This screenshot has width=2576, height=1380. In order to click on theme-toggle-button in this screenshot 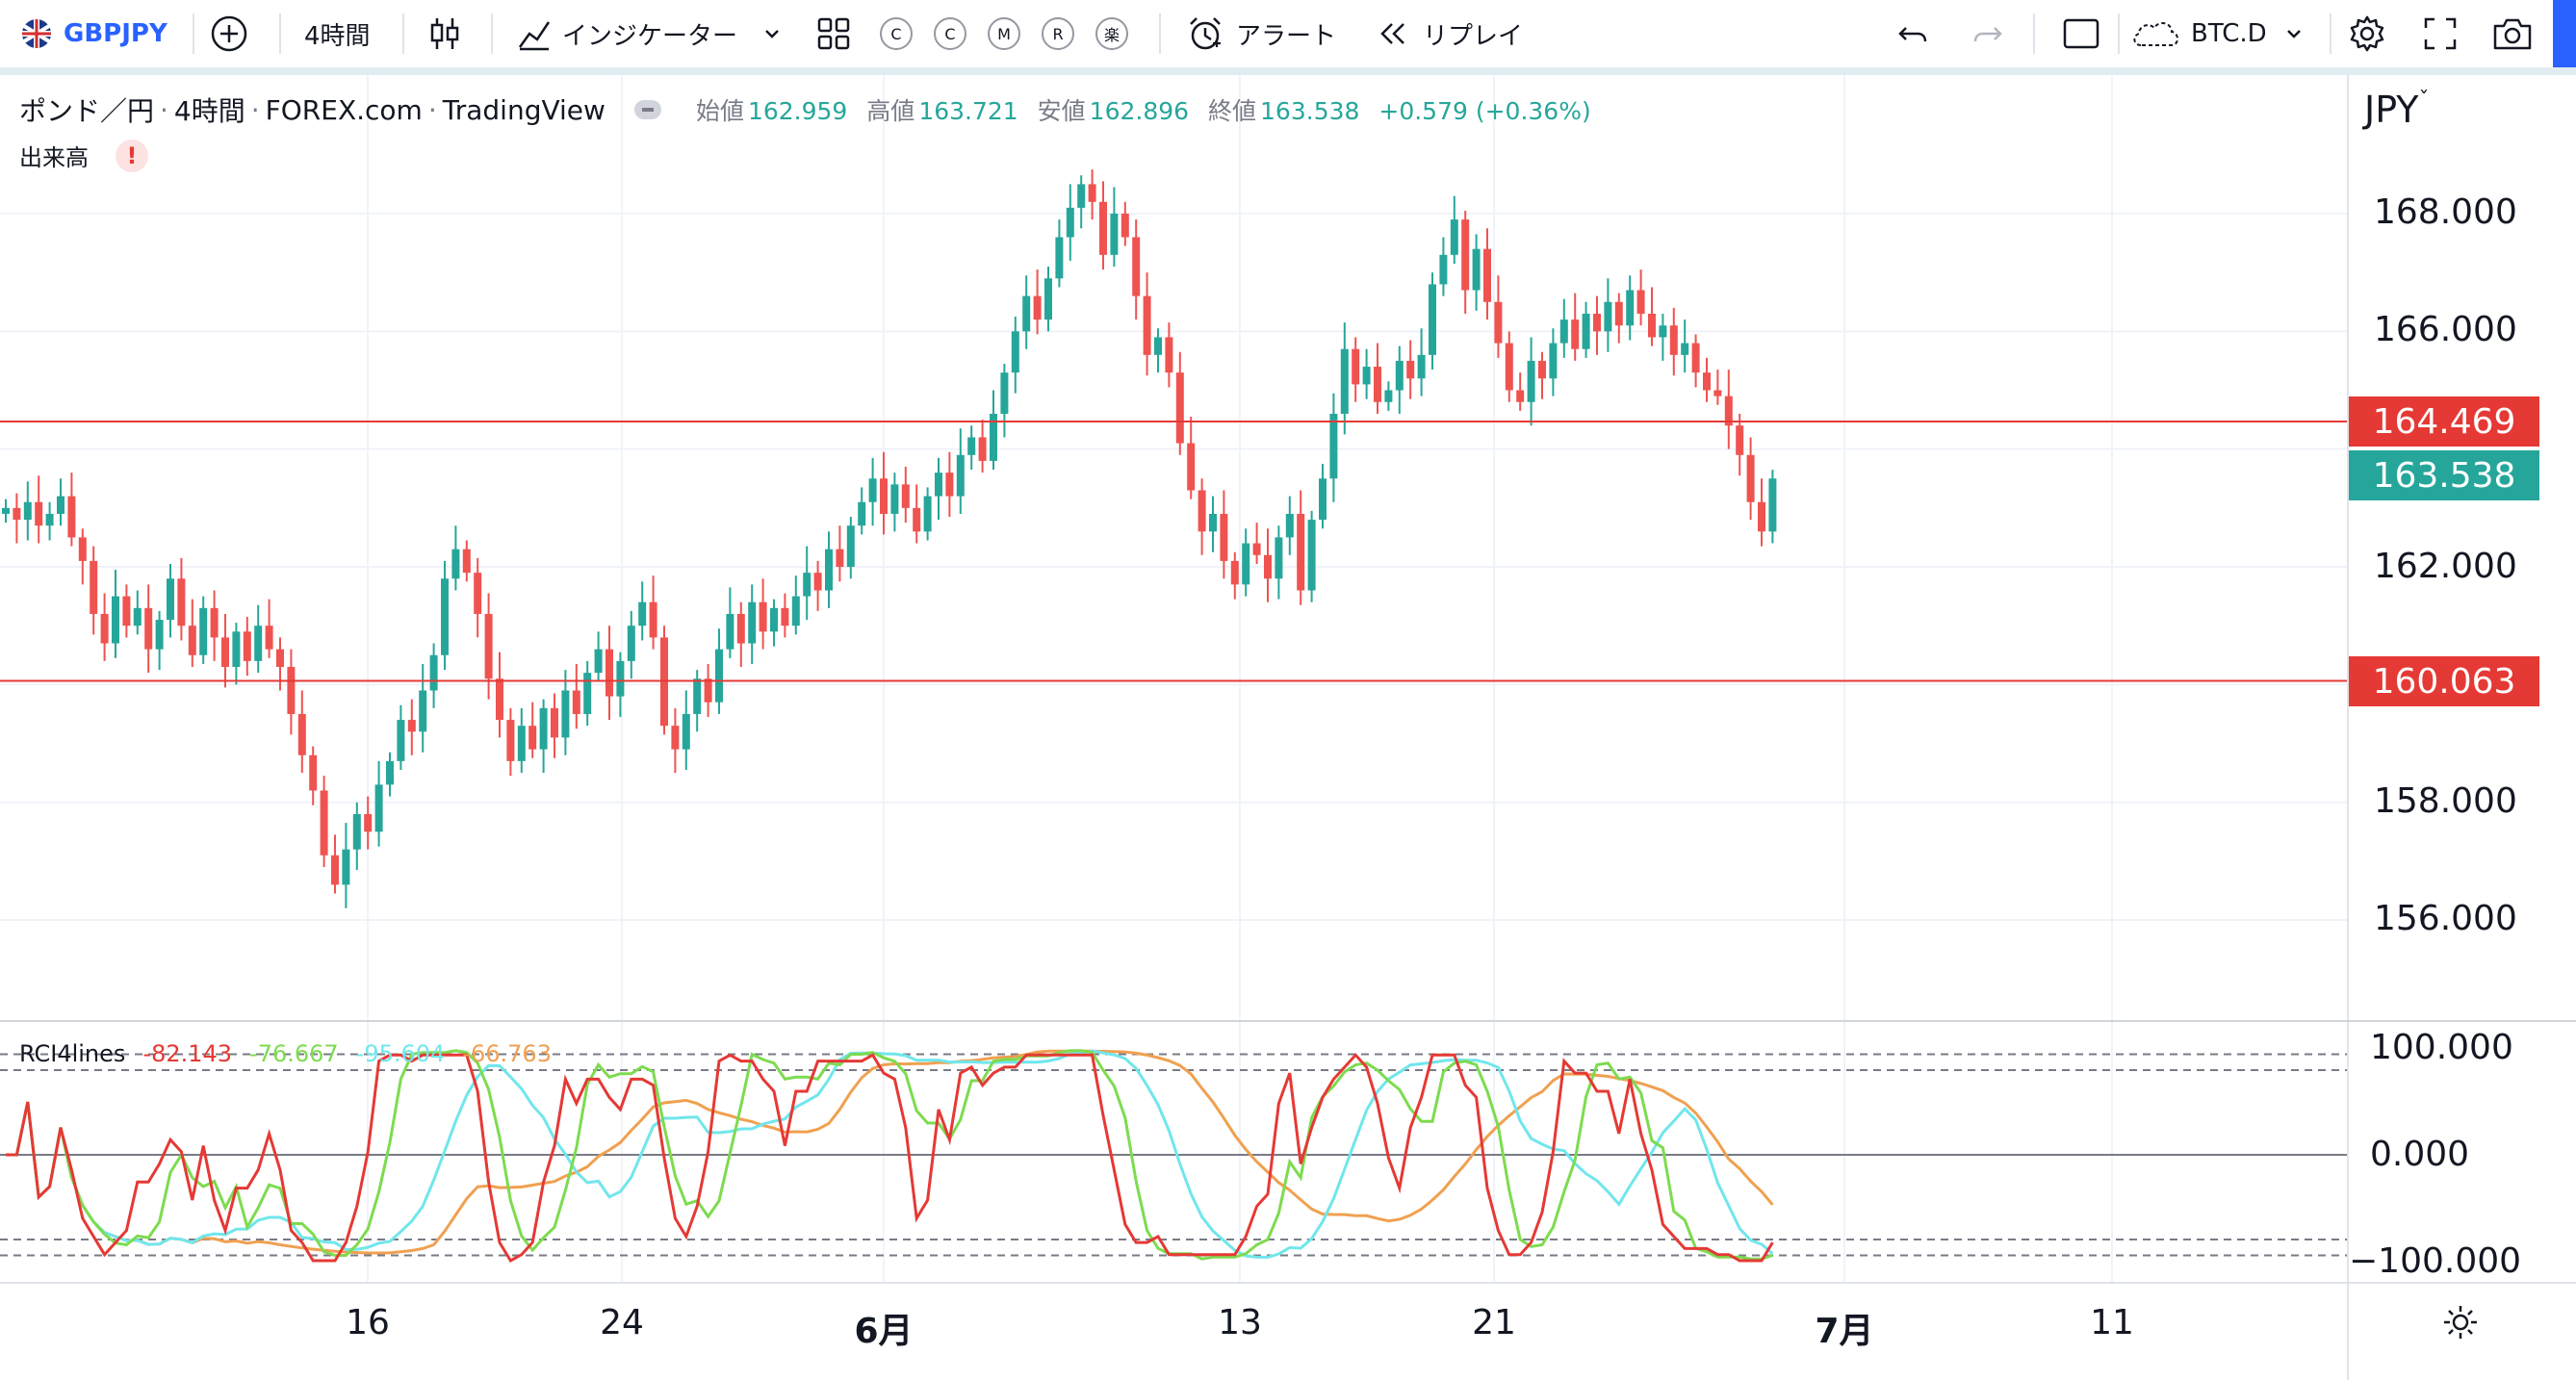, I will do `click(2460, 1324)`.